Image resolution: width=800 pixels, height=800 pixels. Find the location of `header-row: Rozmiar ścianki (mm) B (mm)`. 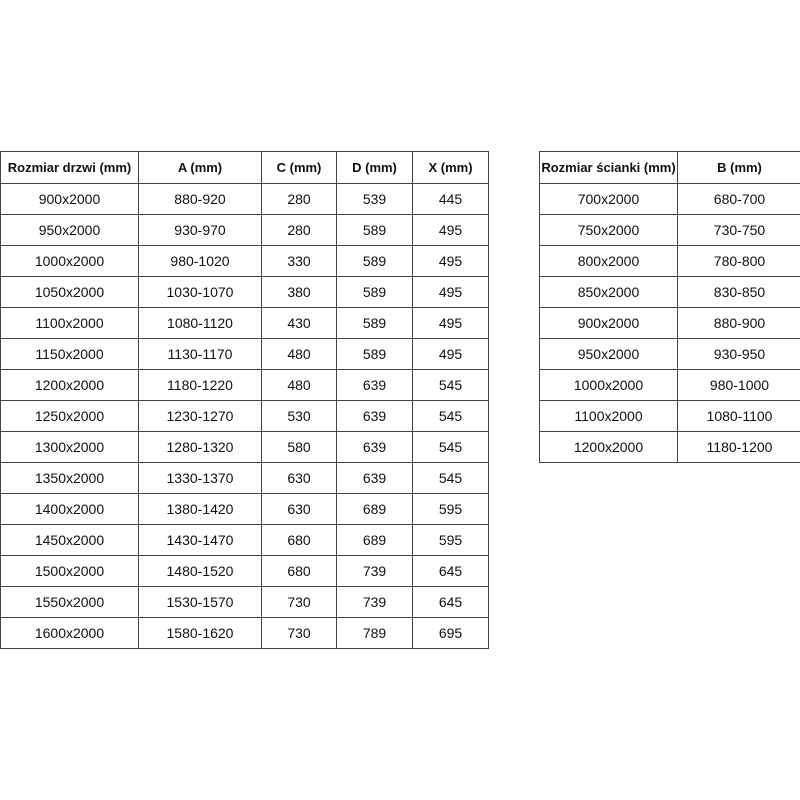

header-row: Rozmiar ścianki (mm) B (mm) is located at coordinates (669, 167).